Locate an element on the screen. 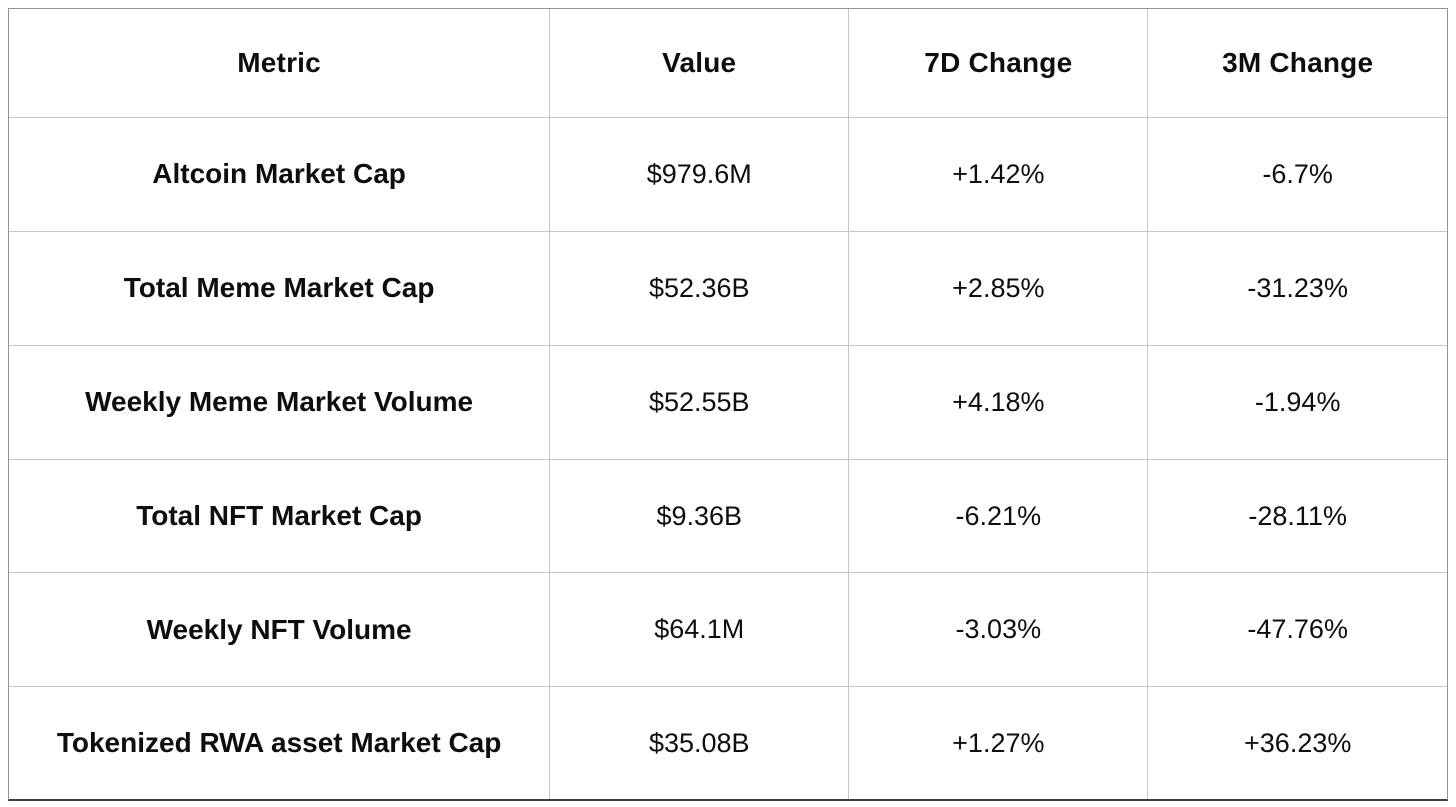 The image size is (1456, 807). cell-value: $35.08B is located at coordinates (699, 742).